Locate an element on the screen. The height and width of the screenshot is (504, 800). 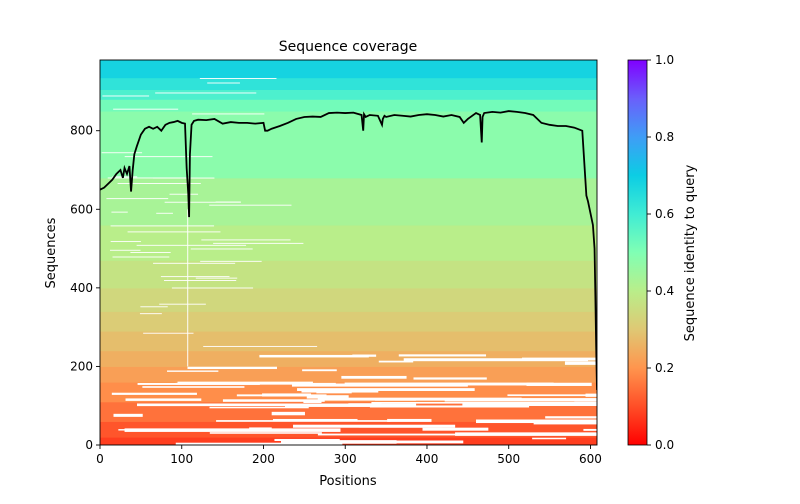
y-tick-label: 0 is located at coordinates (89, 445).